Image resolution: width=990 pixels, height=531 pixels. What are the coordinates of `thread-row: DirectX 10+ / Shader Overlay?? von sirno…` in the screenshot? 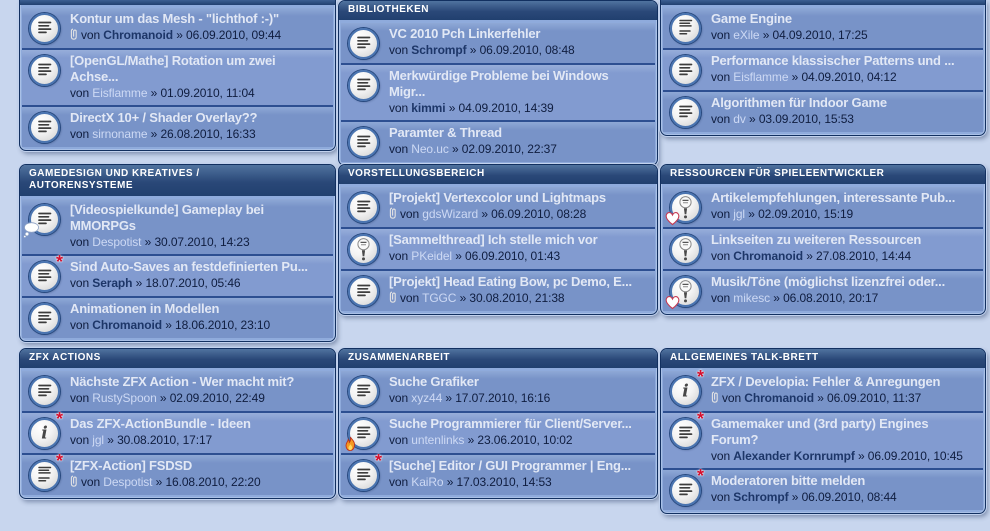 It's located at (177, 126).